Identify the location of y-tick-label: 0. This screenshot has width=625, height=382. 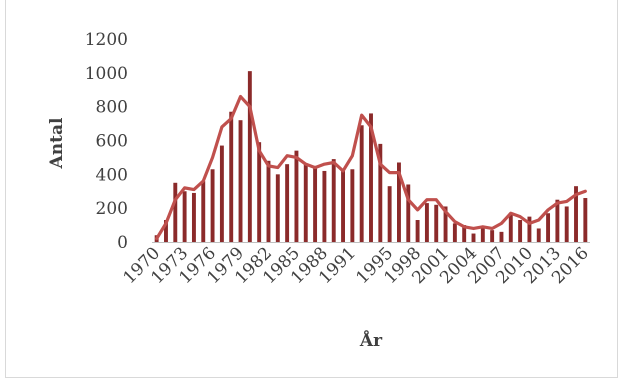
(122, 243).